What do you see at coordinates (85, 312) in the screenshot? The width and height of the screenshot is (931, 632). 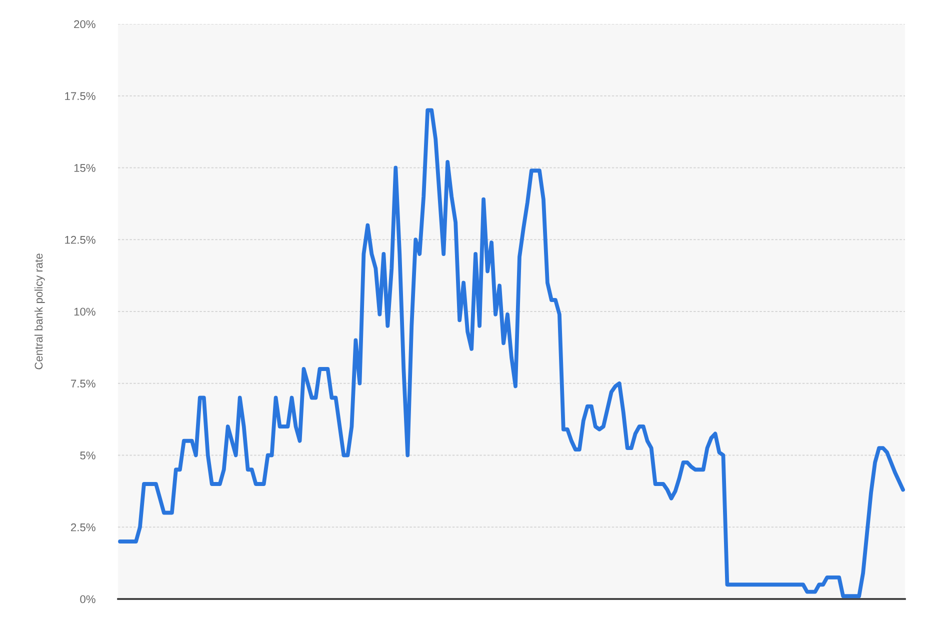 I see `y-tick-label: 10%` at bounding box center [85, 312].